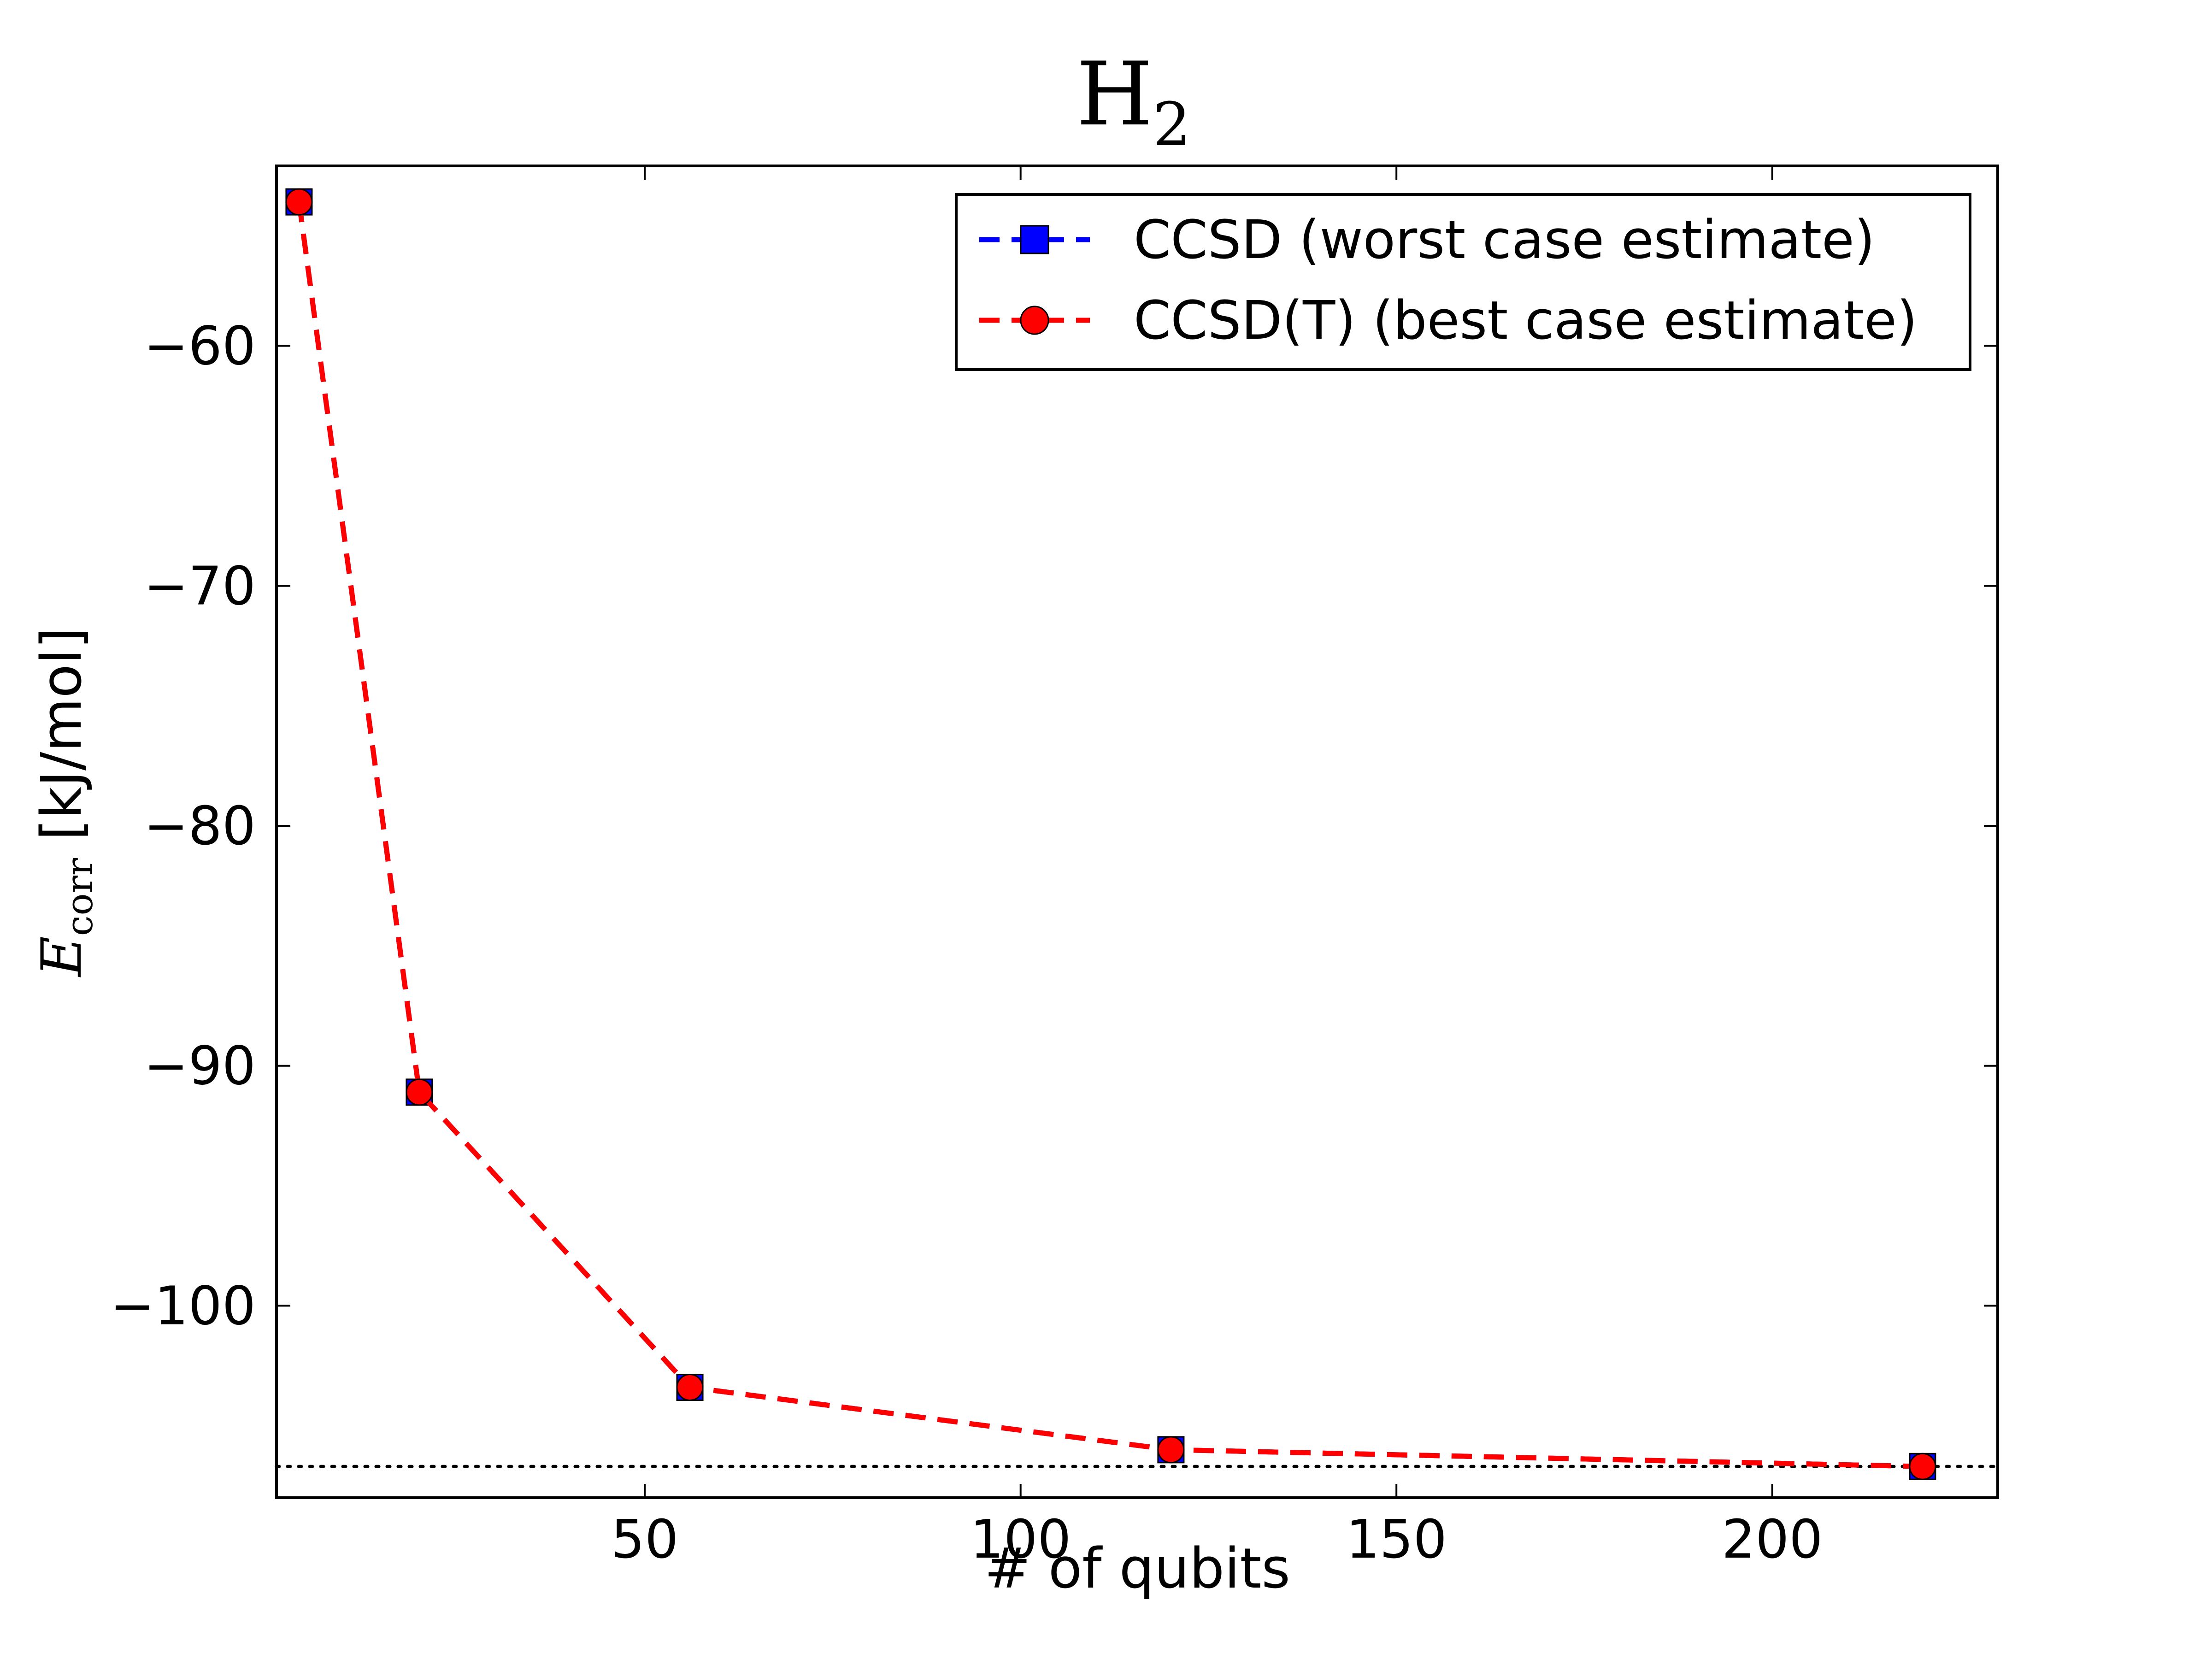  I want to click on x-tick-label: 100, so click(1020, 1540).